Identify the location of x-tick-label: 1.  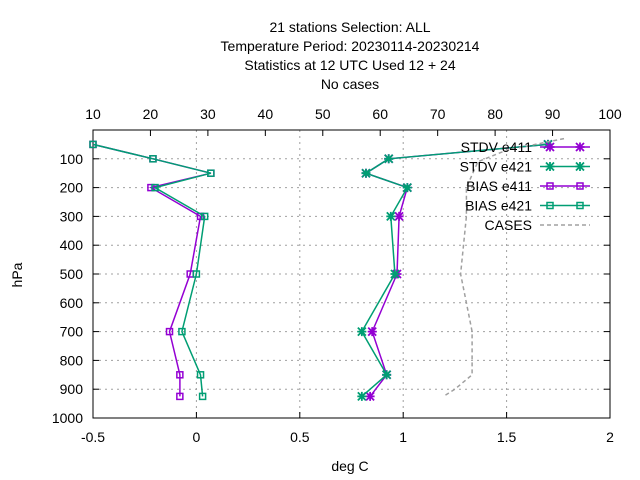
(403, 437).